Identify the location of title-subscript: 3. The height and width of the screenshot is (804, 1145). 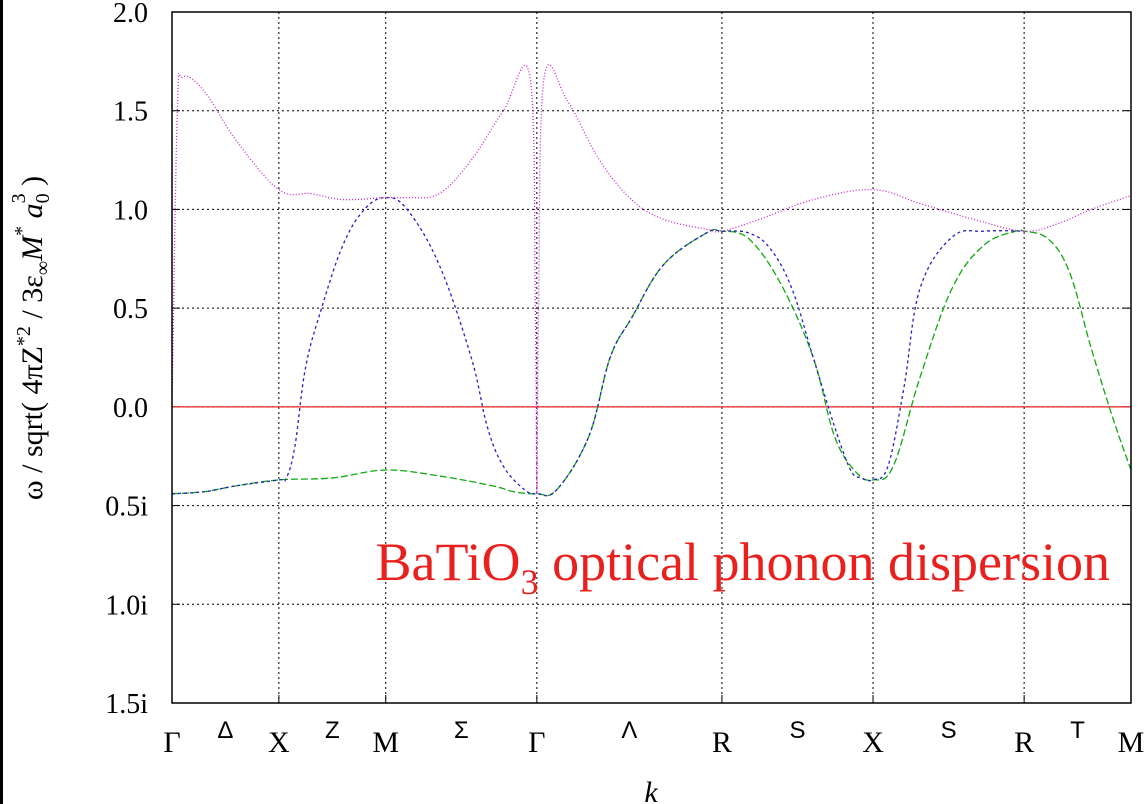
(530, 582).